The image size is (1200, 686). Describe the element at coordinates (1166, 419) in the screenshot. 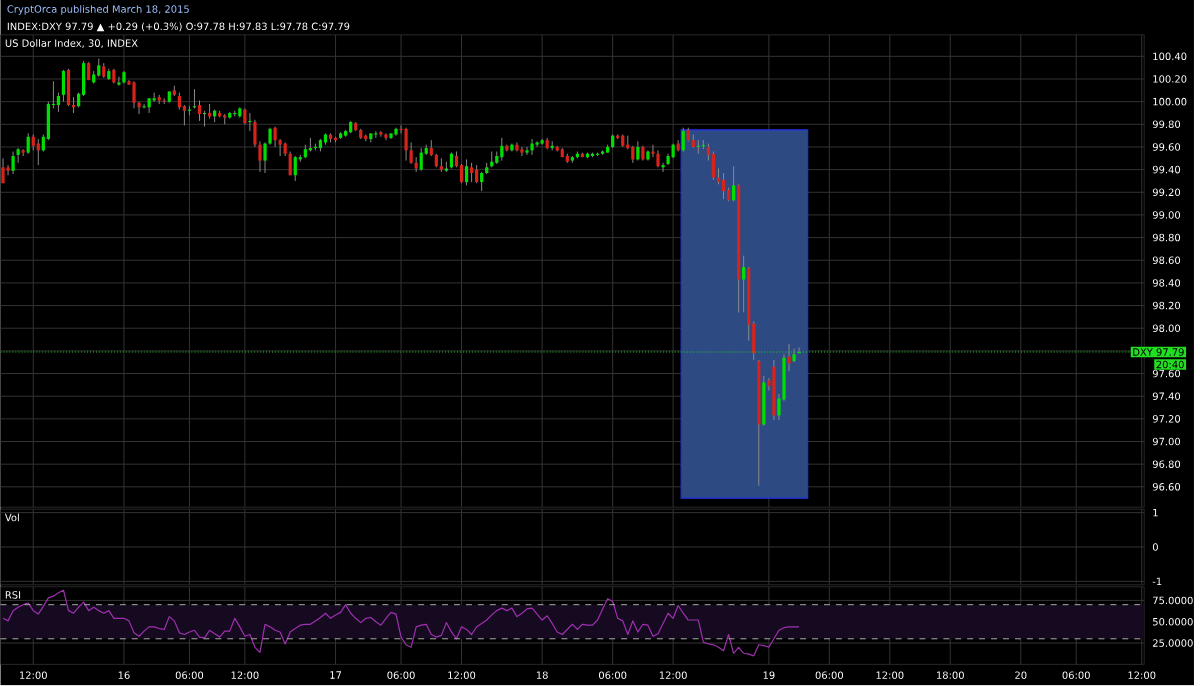

I see `y-tick-label: 97.20` at that location.